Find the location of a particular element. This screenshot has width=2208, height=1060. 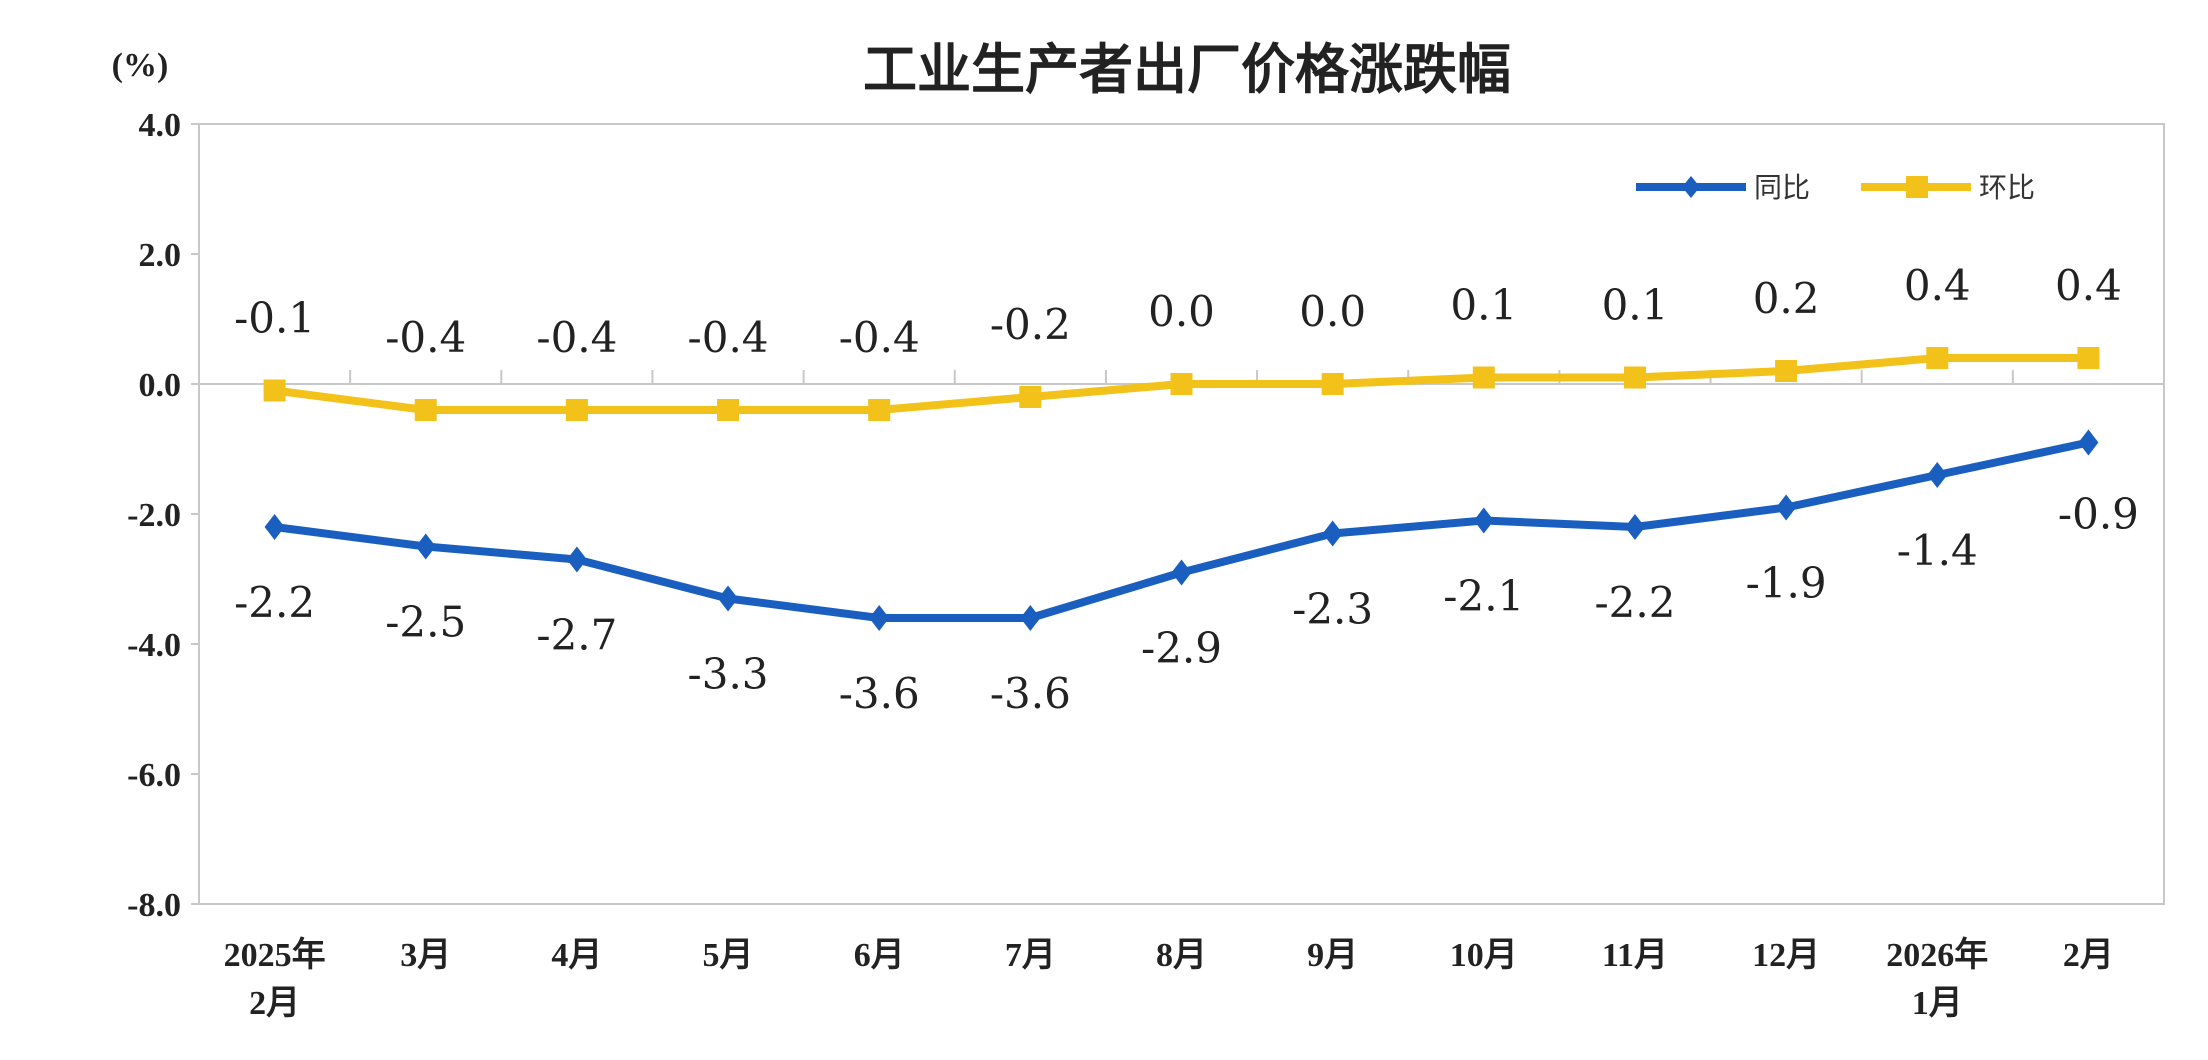

x-tick-label: 10月 is located at coordinates (1484, 955).